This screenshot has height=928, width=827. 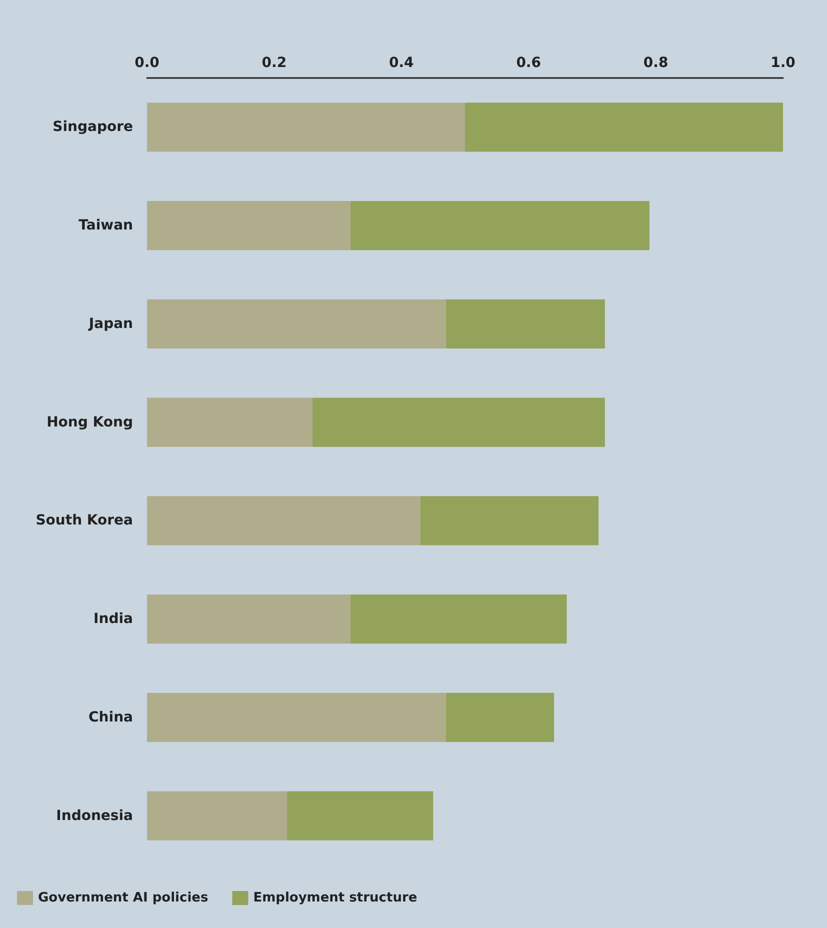 I want to click on legend-label: Government AI policies, so click(x=123, y=898).